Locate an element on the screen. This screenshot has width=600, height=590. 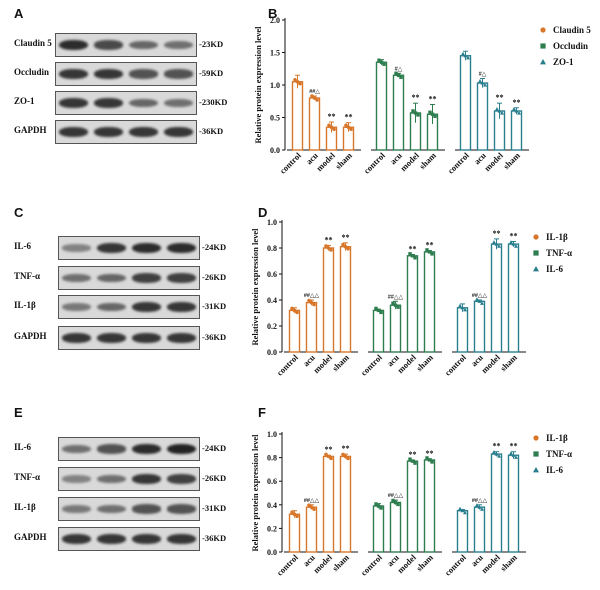
y-tick-label: 1.0 is located at coordinates (275, 85).